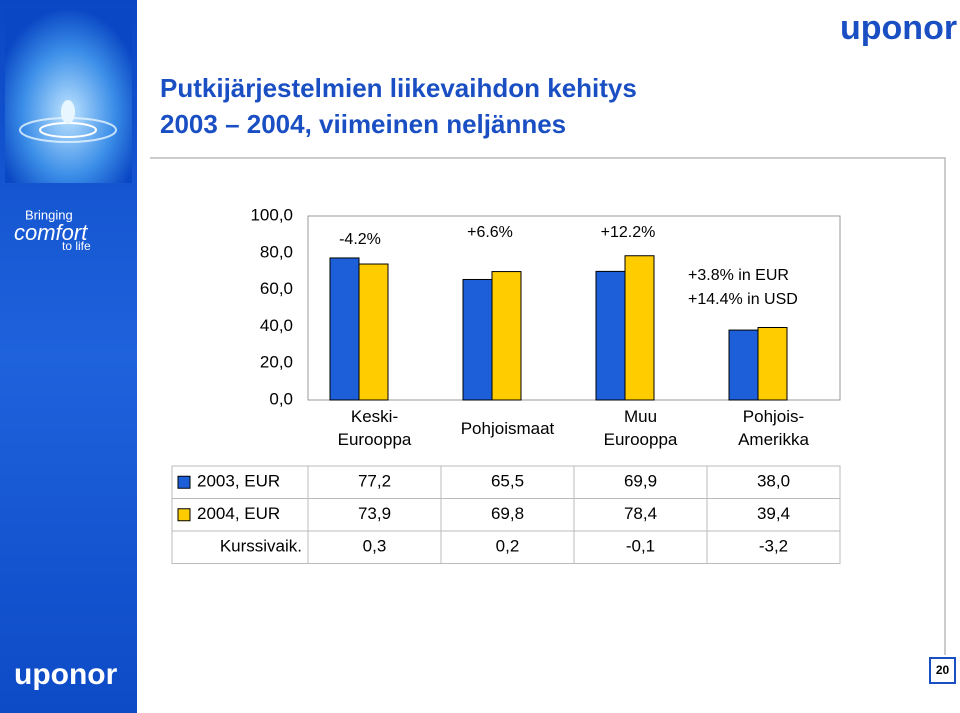 The width and height of the screenshot is (960, 713). Describe the element at coordinates (773, 481) in the screenshot. I see `table-value: 38,0` at that location.